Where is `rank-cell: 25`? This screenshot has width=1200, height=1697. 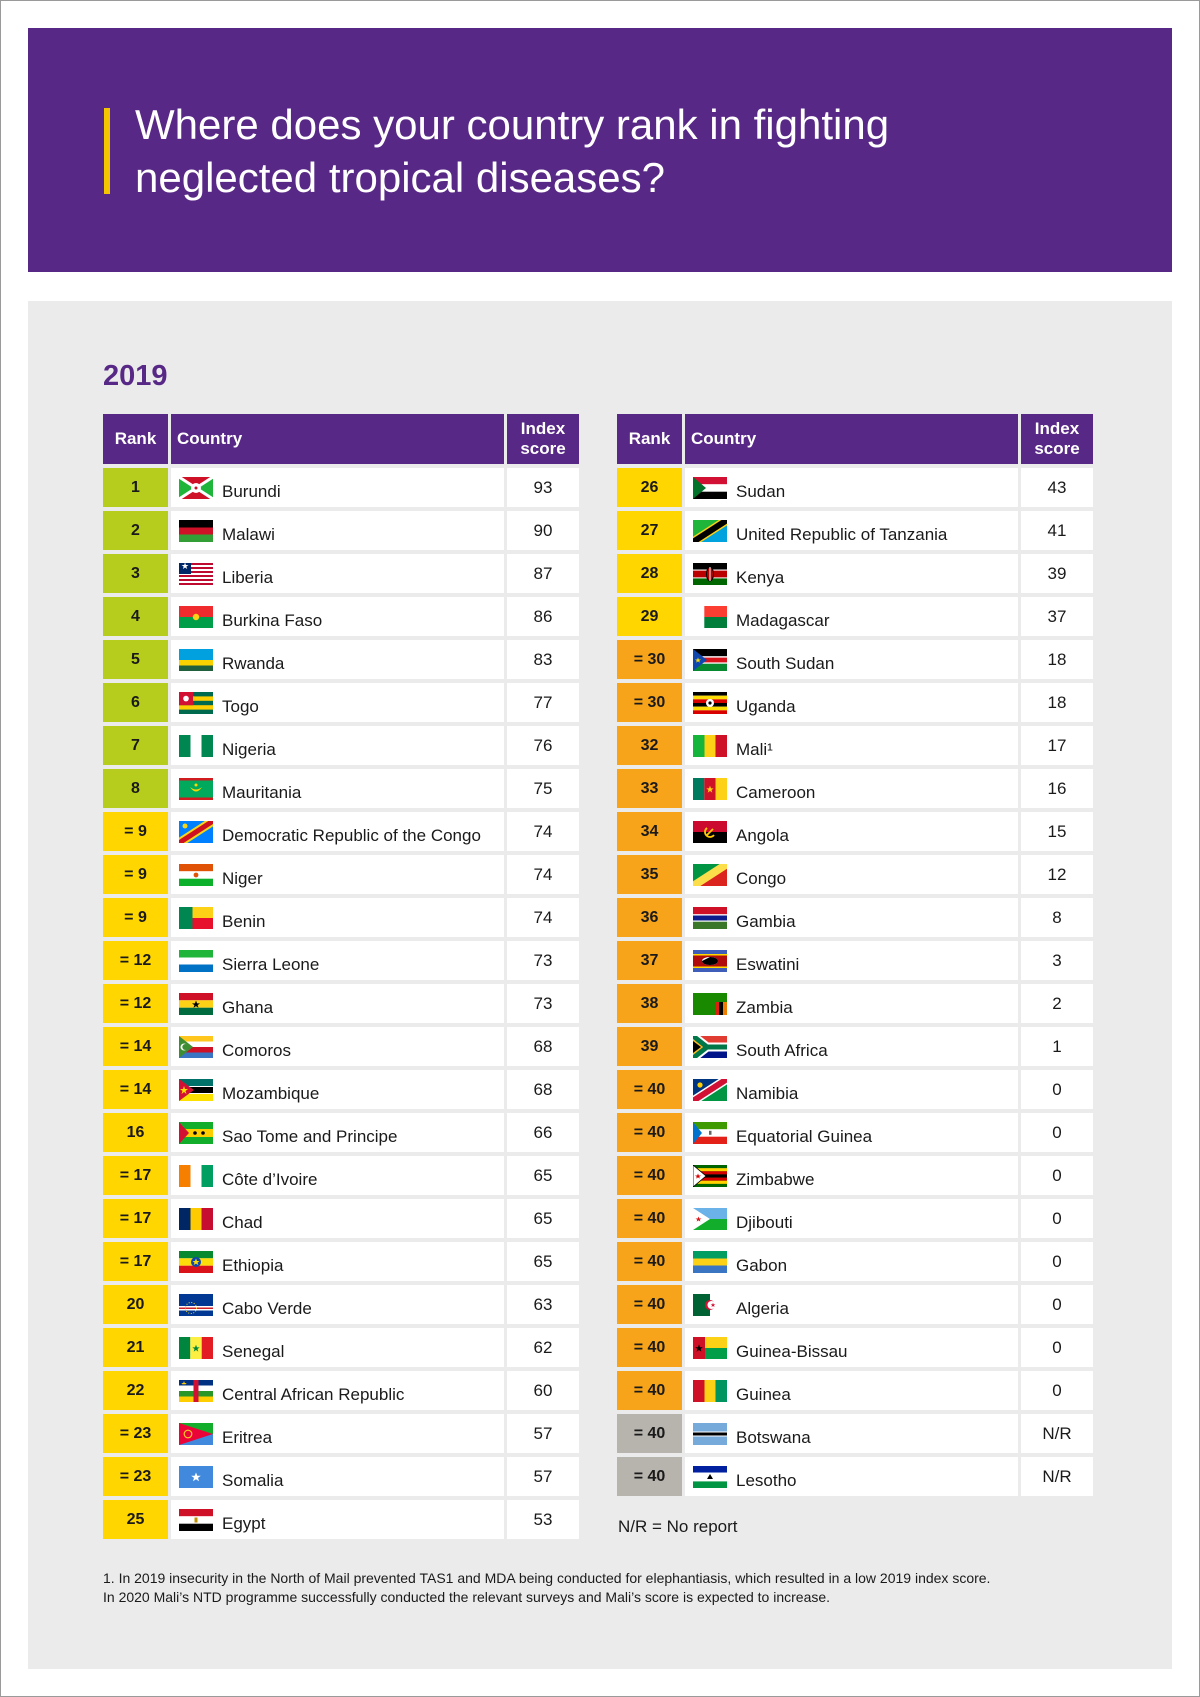
rank-cell: 25 is located at coordinates (135, 1519).